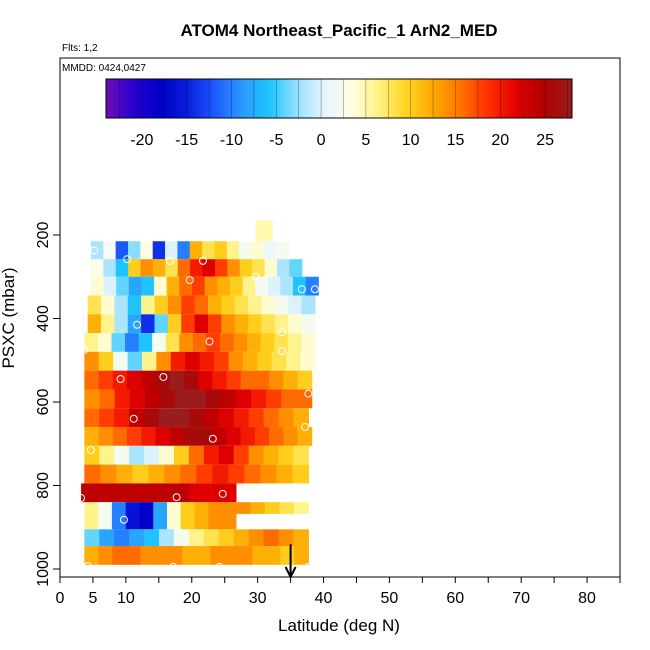 The image size is (650, 650). Describe the element at coordinates (43, 569) in the screenshot. I see `y-tick-label: 1000` at that location.